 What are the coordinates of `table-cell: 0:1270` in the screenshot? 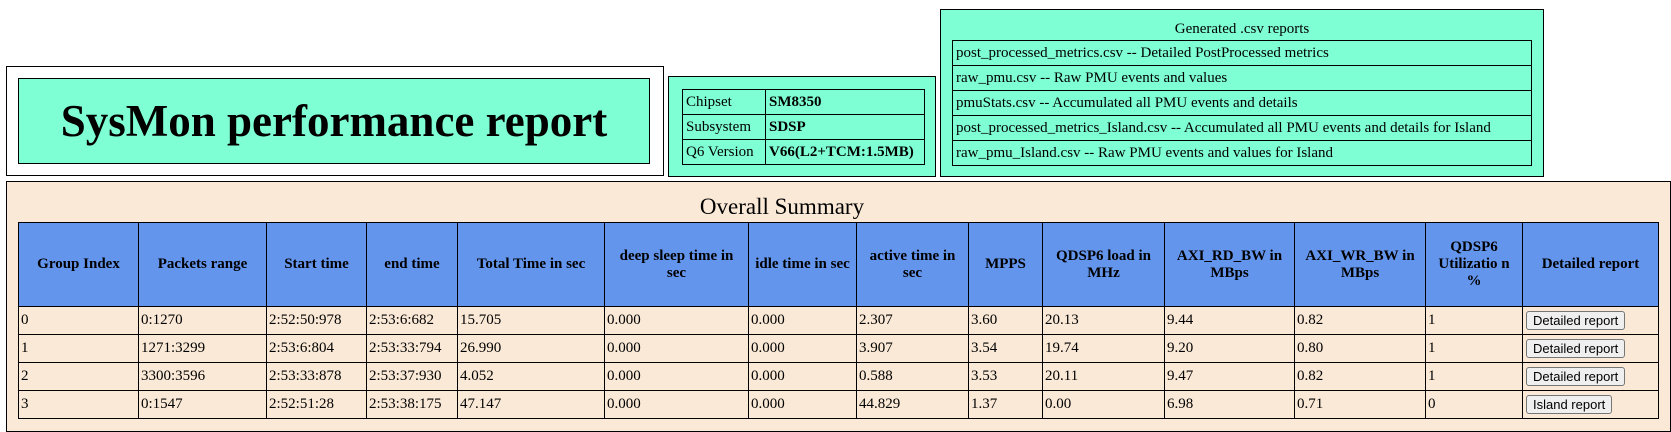 It's located at (202, 320).